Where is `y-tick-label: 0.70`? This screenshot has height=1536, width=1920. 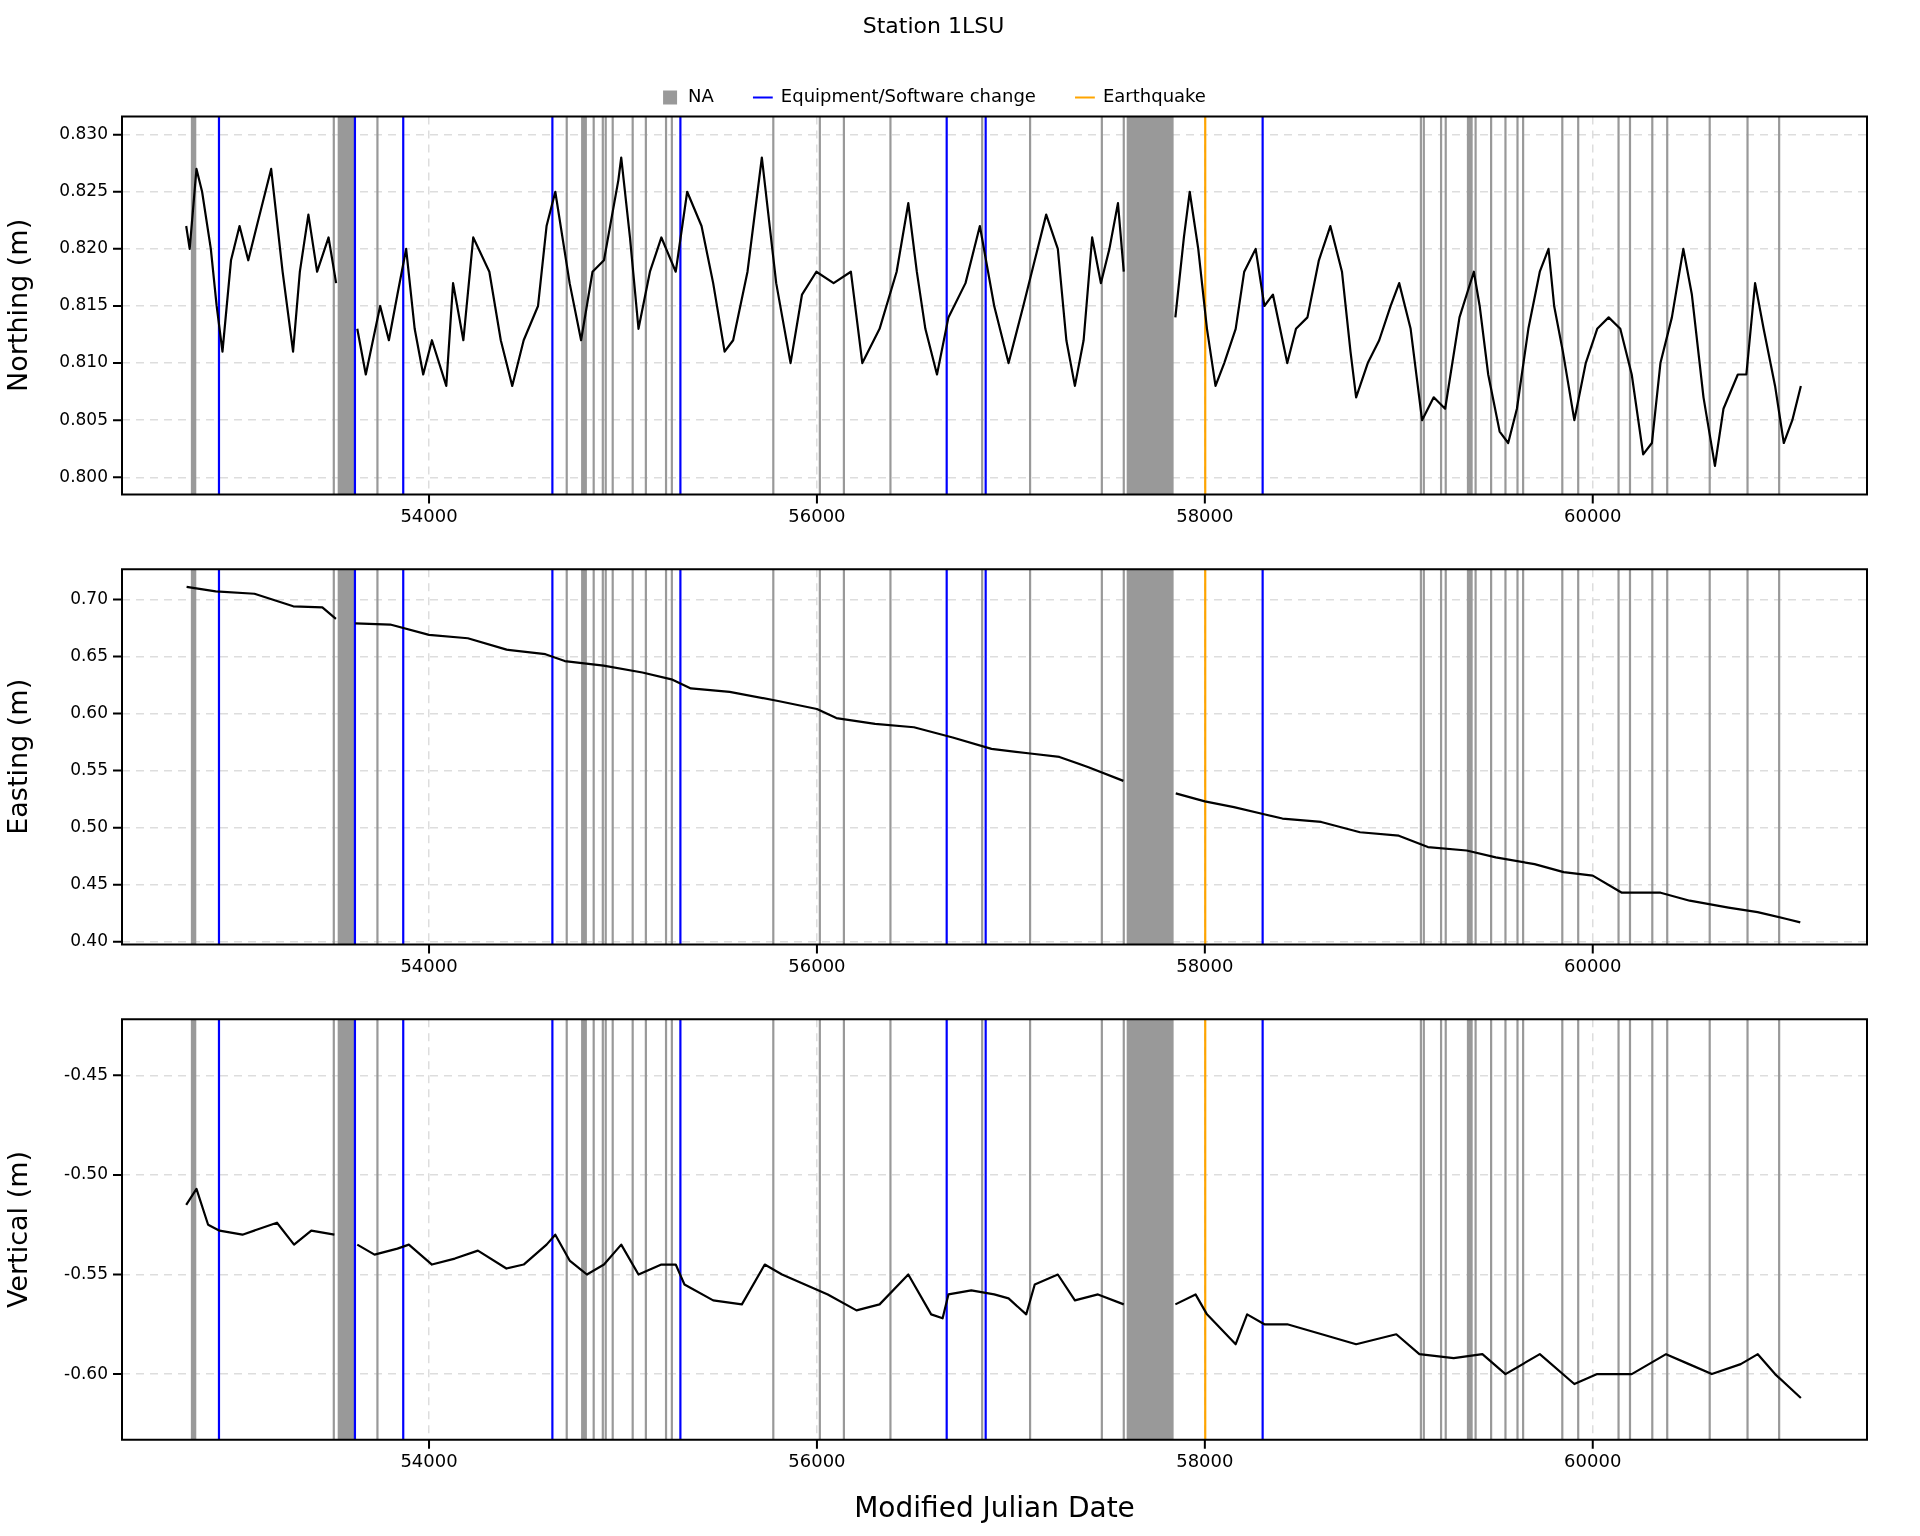
y-tick-label: 0.70 is located at coordinates (89, 597).